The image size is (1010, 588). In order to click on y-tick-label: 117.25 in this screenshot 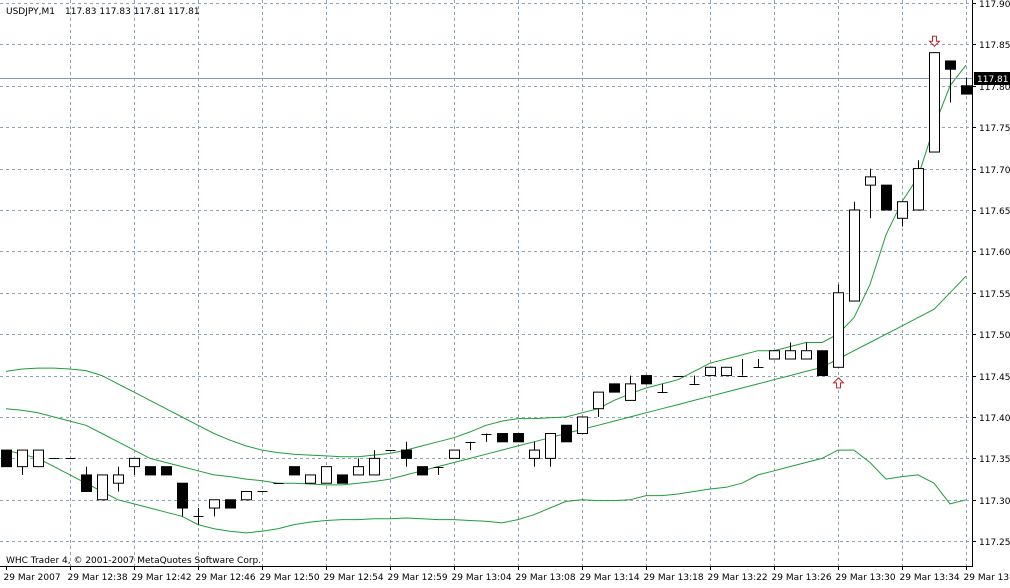, I will do `click(994, 543)`.